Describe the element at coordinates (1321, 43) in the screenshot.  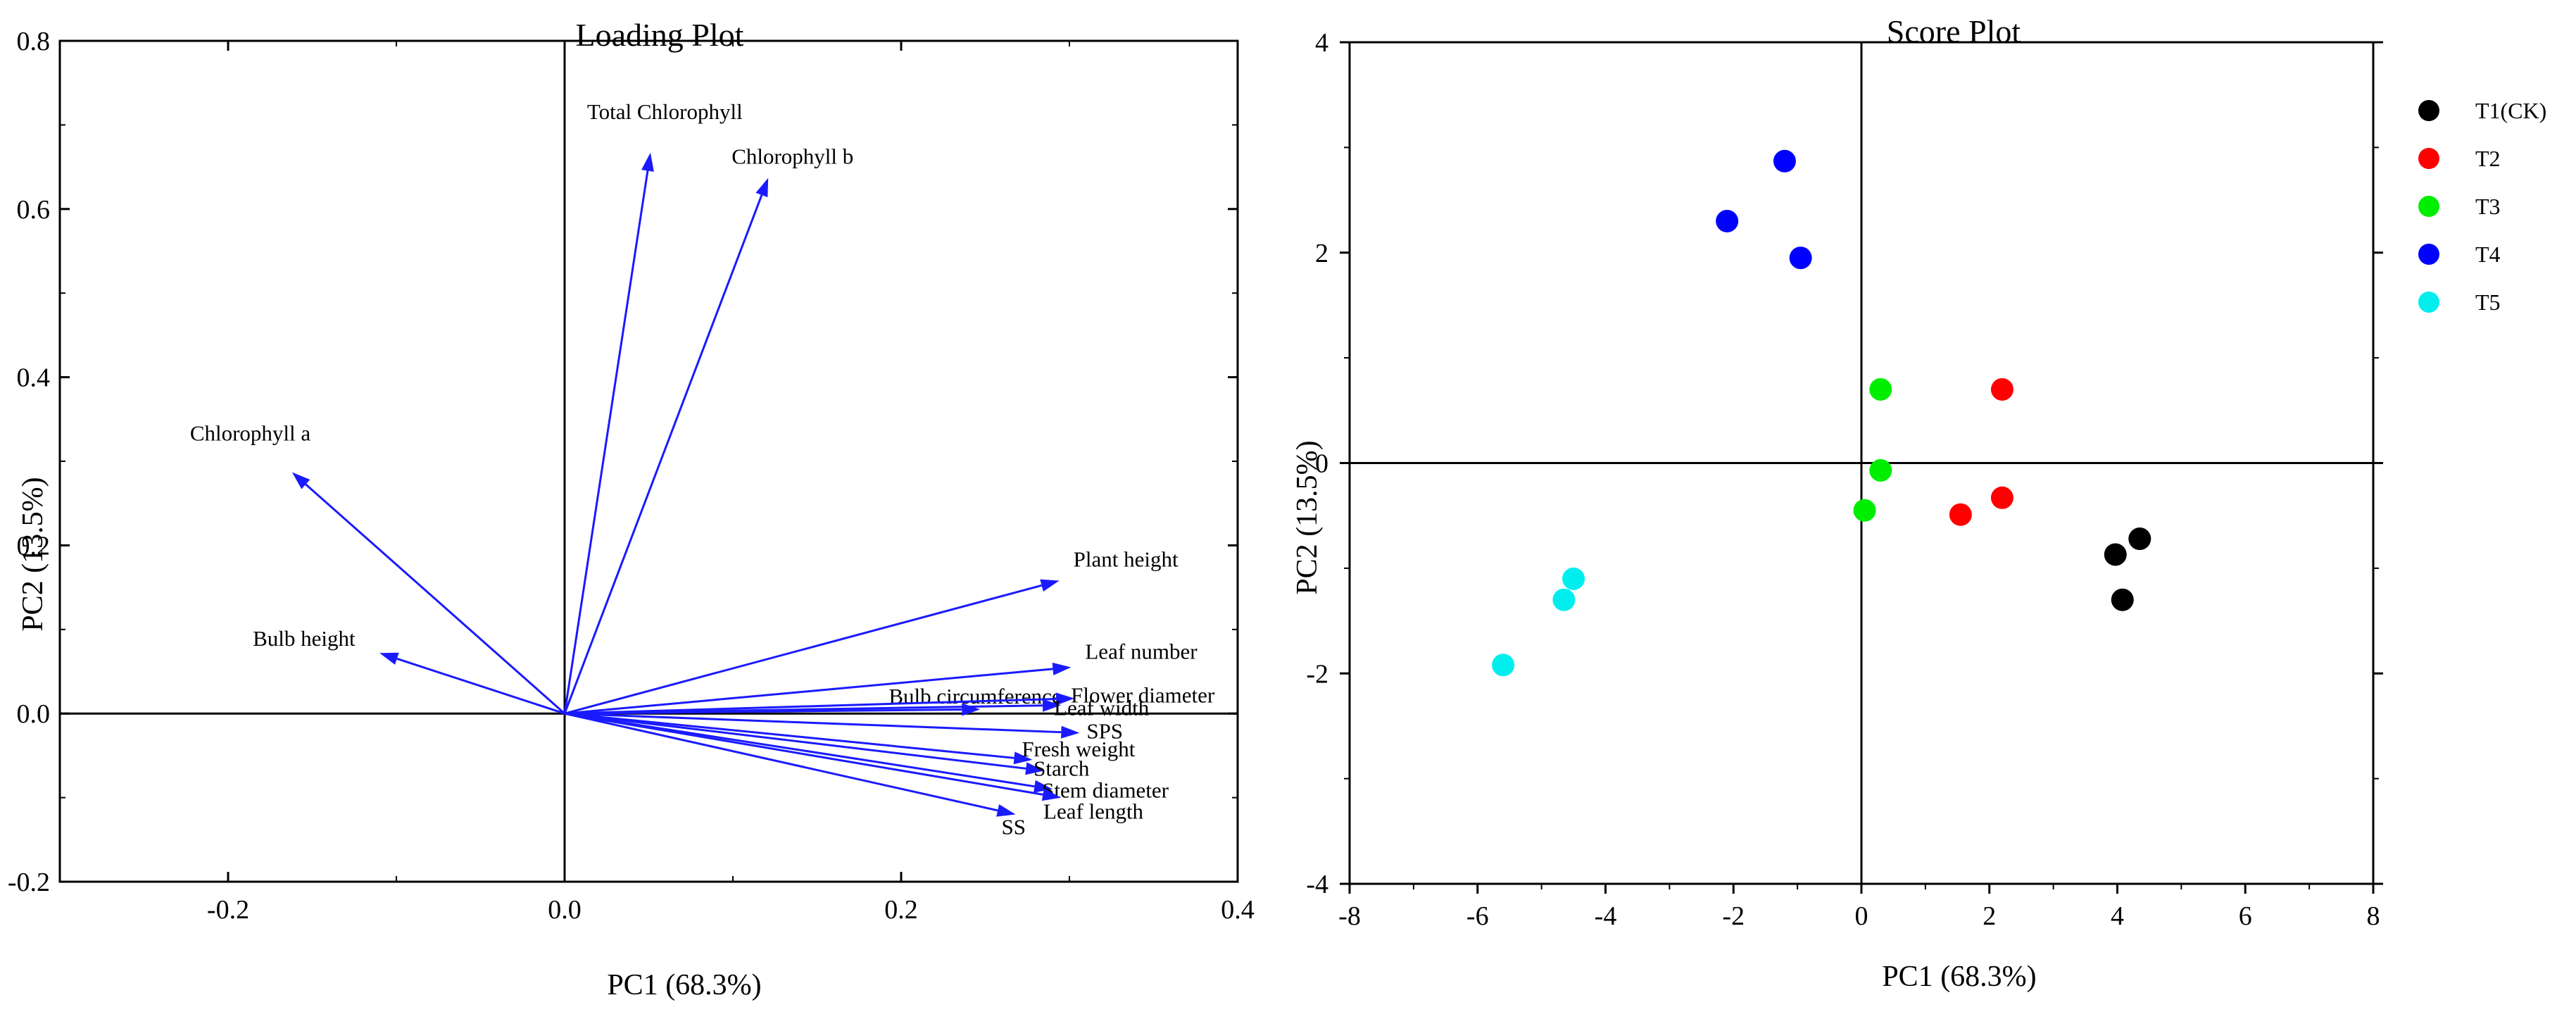
I see `score-ytick-label: 4` at that location.